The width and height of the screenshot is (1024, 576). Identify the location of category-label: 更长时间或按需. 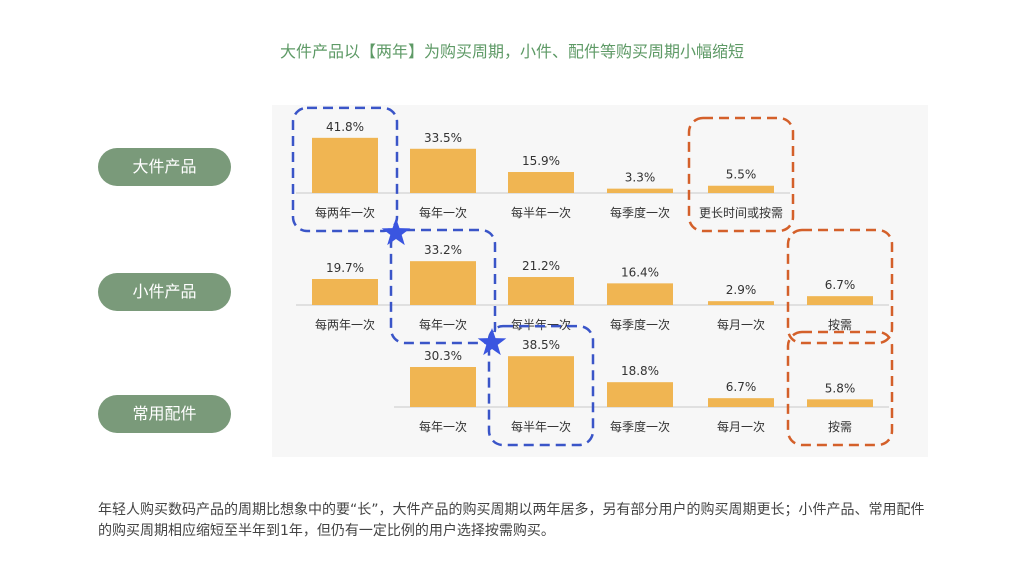
(741, 213).